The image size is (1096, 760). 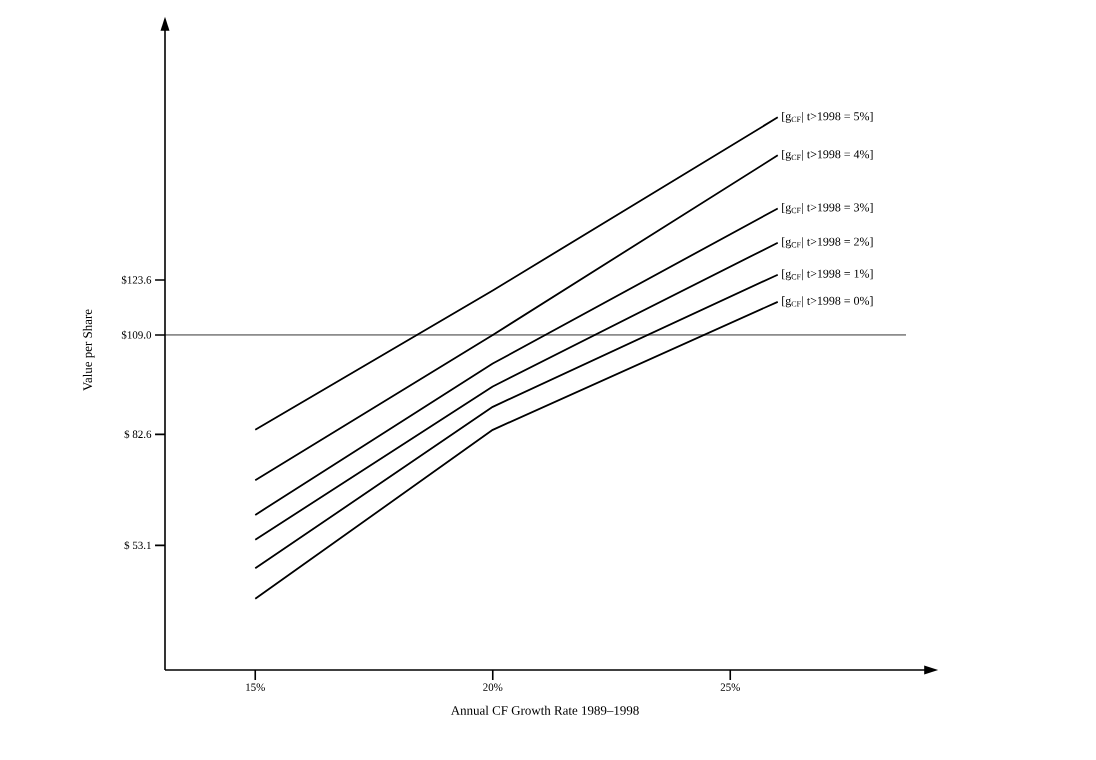 I want to click on x-tick-label: 20%, so click(x=493, y=687).